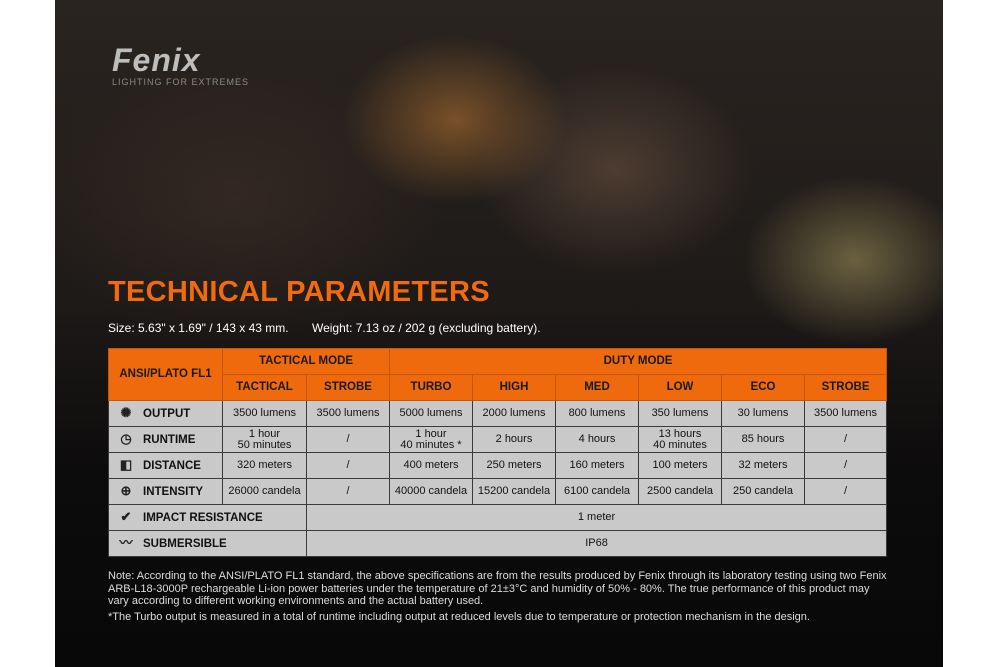 This screenshot has height=667, width=1000. I want to click on row-label-text: RUNTIME, so click(169, 440).